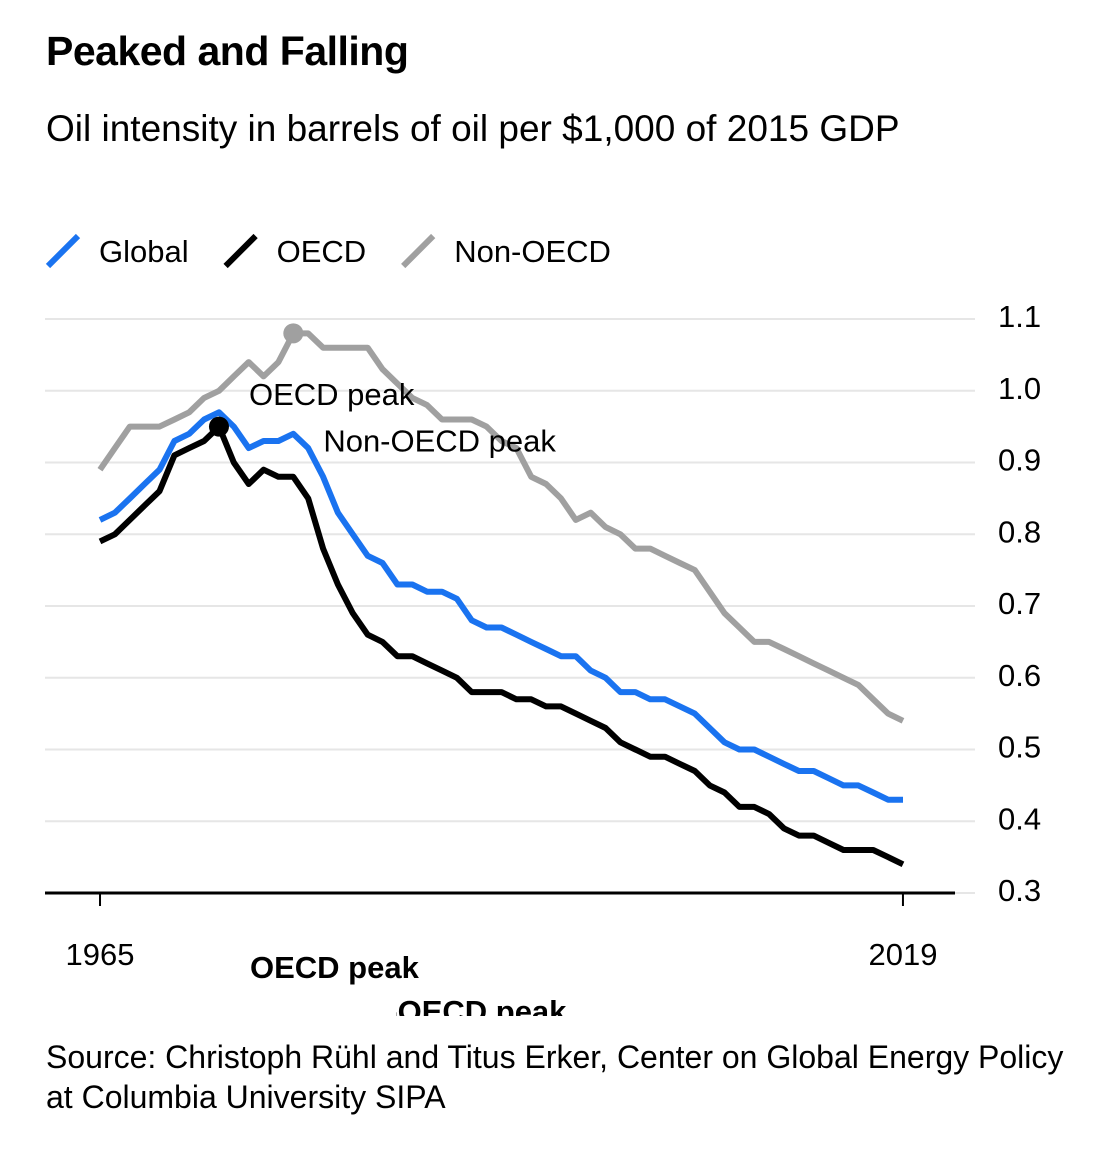 The image size is (1101, 1169). Describe the element at coordinates (1019, 818) in the screenshot. I see `y-tick-label: 0.4` at that location.